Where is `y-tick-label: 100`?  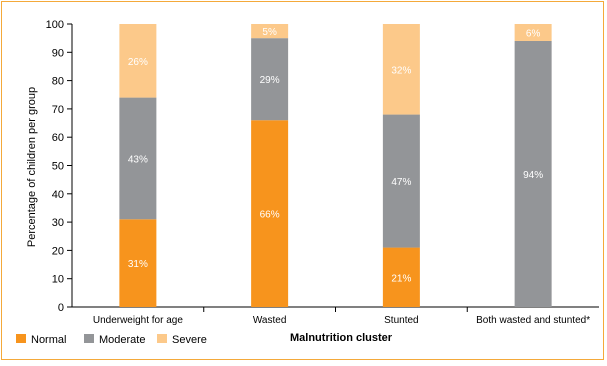 y-tick-label: 100 is located at coordinates (55, 25).